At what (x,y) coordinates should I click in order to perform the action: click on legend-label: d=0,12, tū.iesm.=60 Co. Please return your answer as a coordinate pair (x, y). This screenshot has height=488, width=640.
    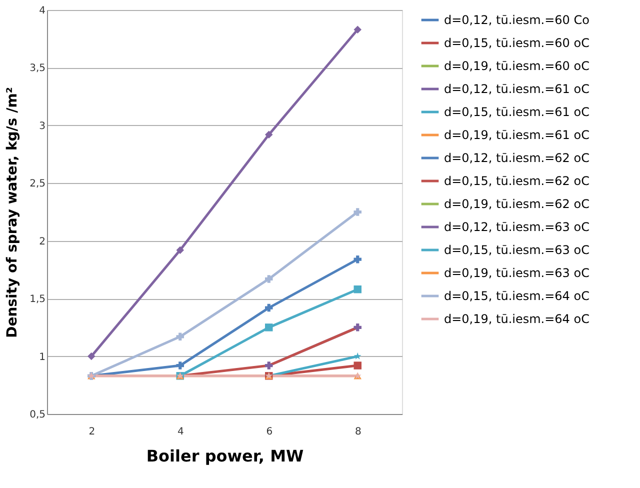
    Looking at the image, I should click on (517, 20).